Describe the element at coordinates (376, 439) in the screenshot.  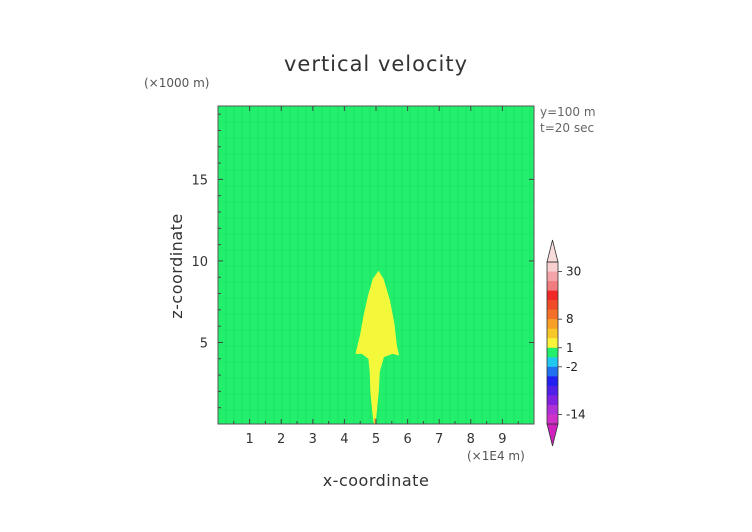
I see `x-tick-label: 5` at that location.